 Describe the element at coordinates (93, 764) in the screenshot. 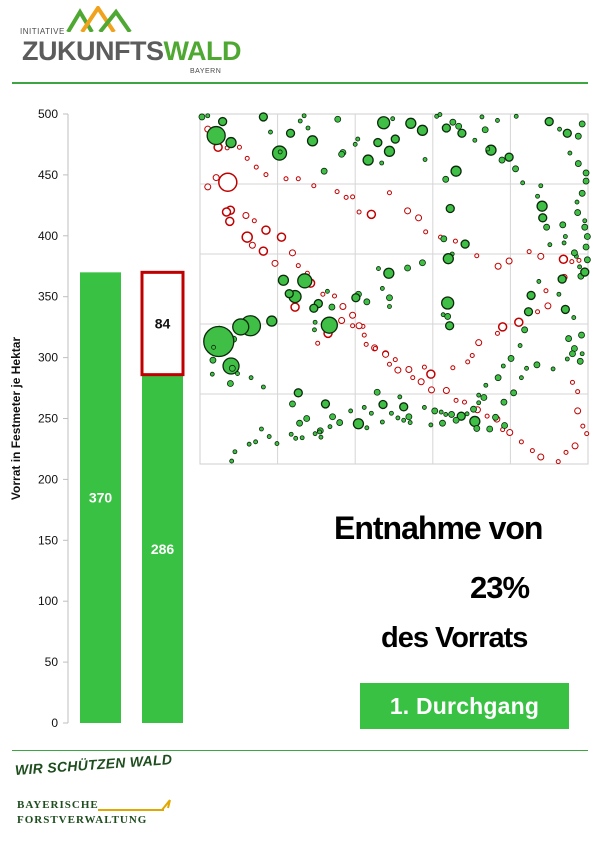

I see `slogan-text: WIR SCHÜTZEN WALD` at that location.